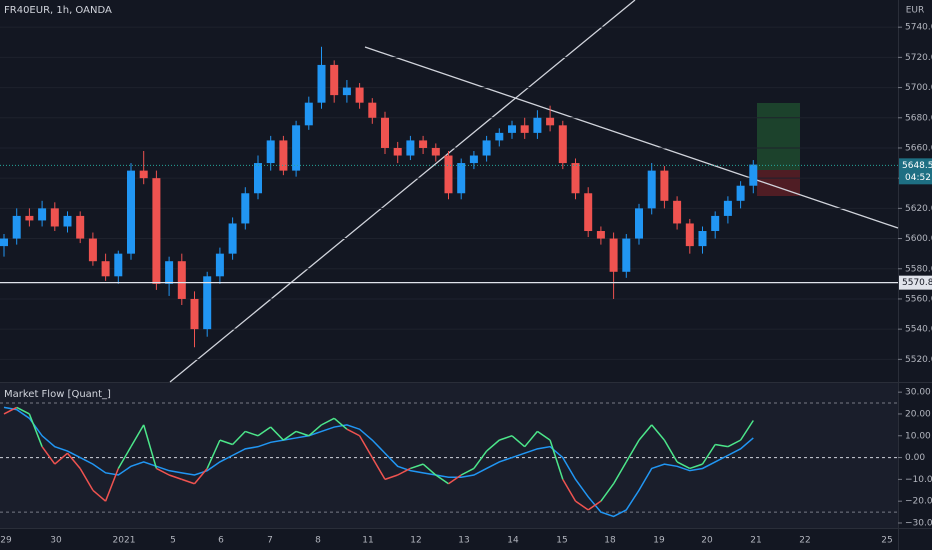  Describe the element at coordinates (918, 209) in the screenshot. I see `y-tick-label: 5620.0` at that location.